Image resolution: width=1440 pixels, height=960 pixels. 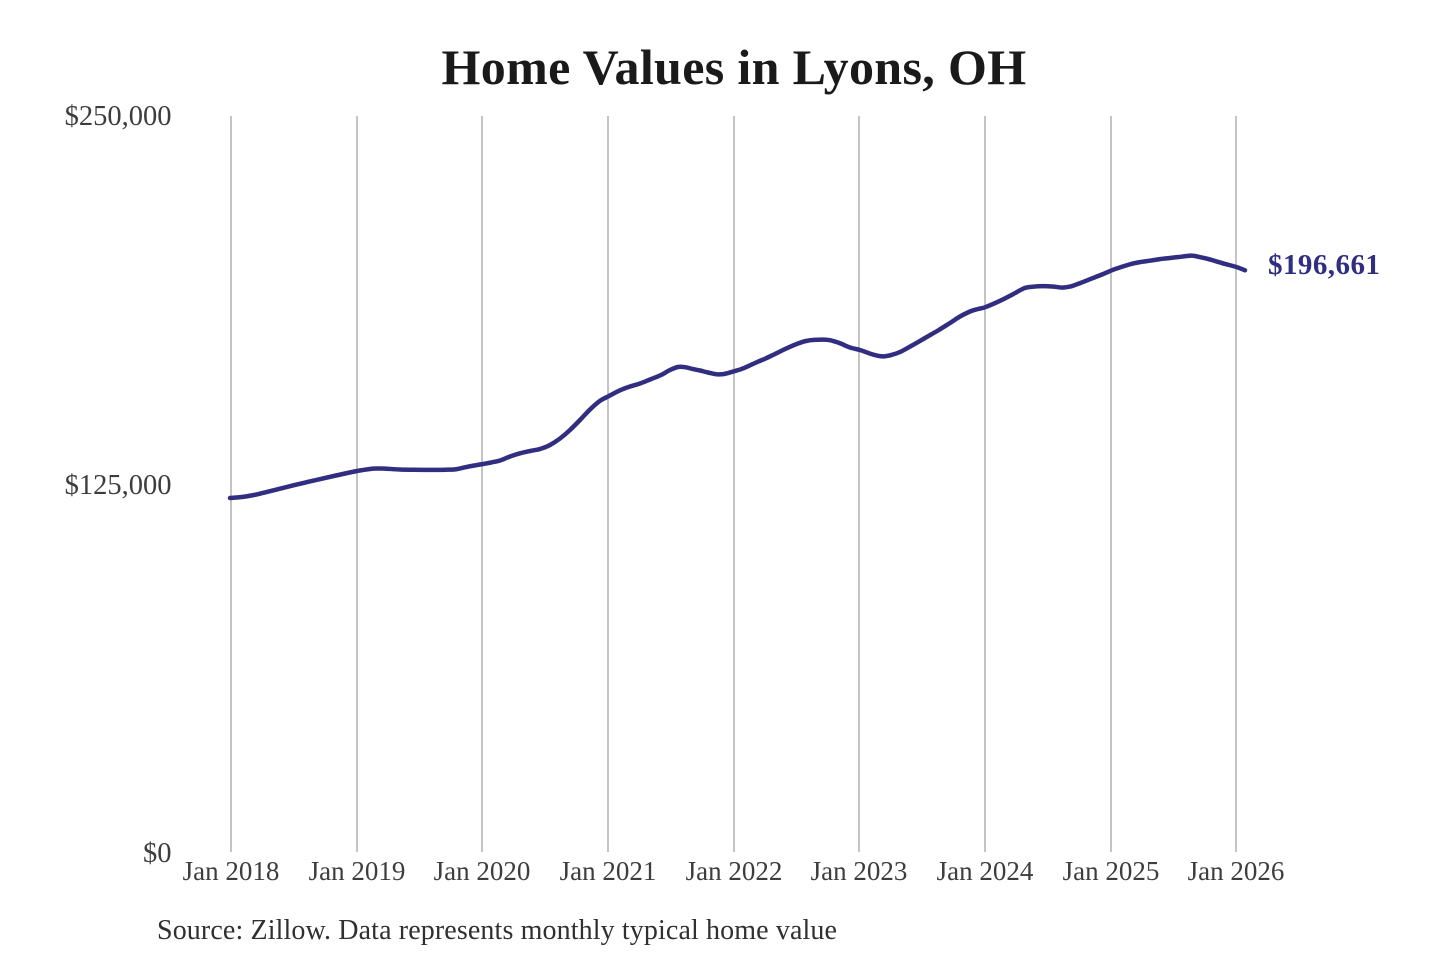 I want to click on svg-text: $196,661, so click(x=1324, y=265).